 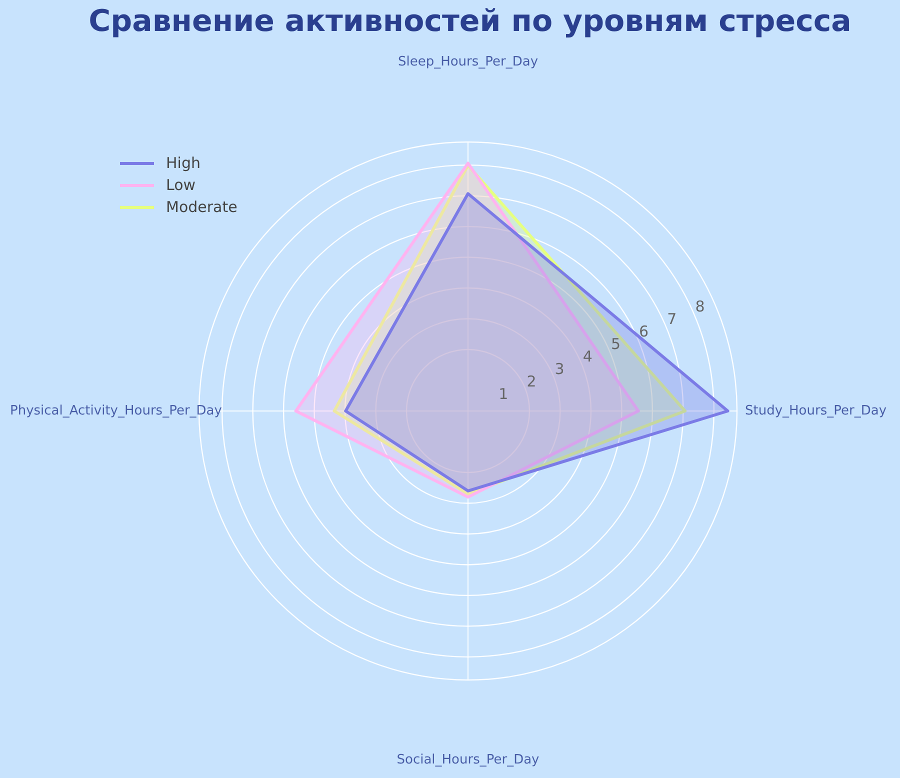 What do you see at coordinates (644, 331) in the screenshot?
I see `y-tick-label: 6` at bounding box center [644, 331].